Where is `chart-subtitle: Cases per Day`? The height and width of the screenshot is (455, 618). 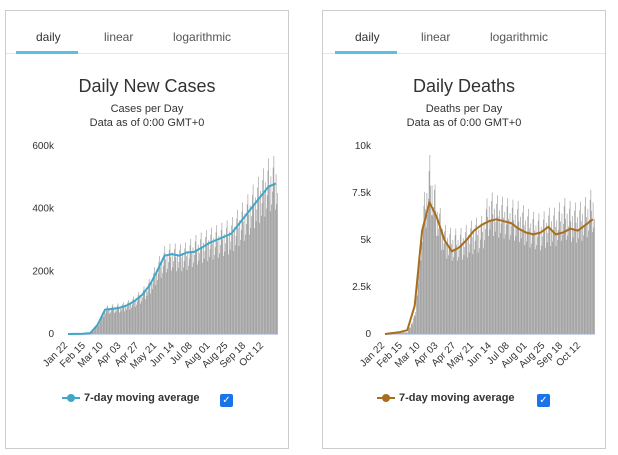
chart-subtitle: Cases per Day is located at coordinates (147, 109).